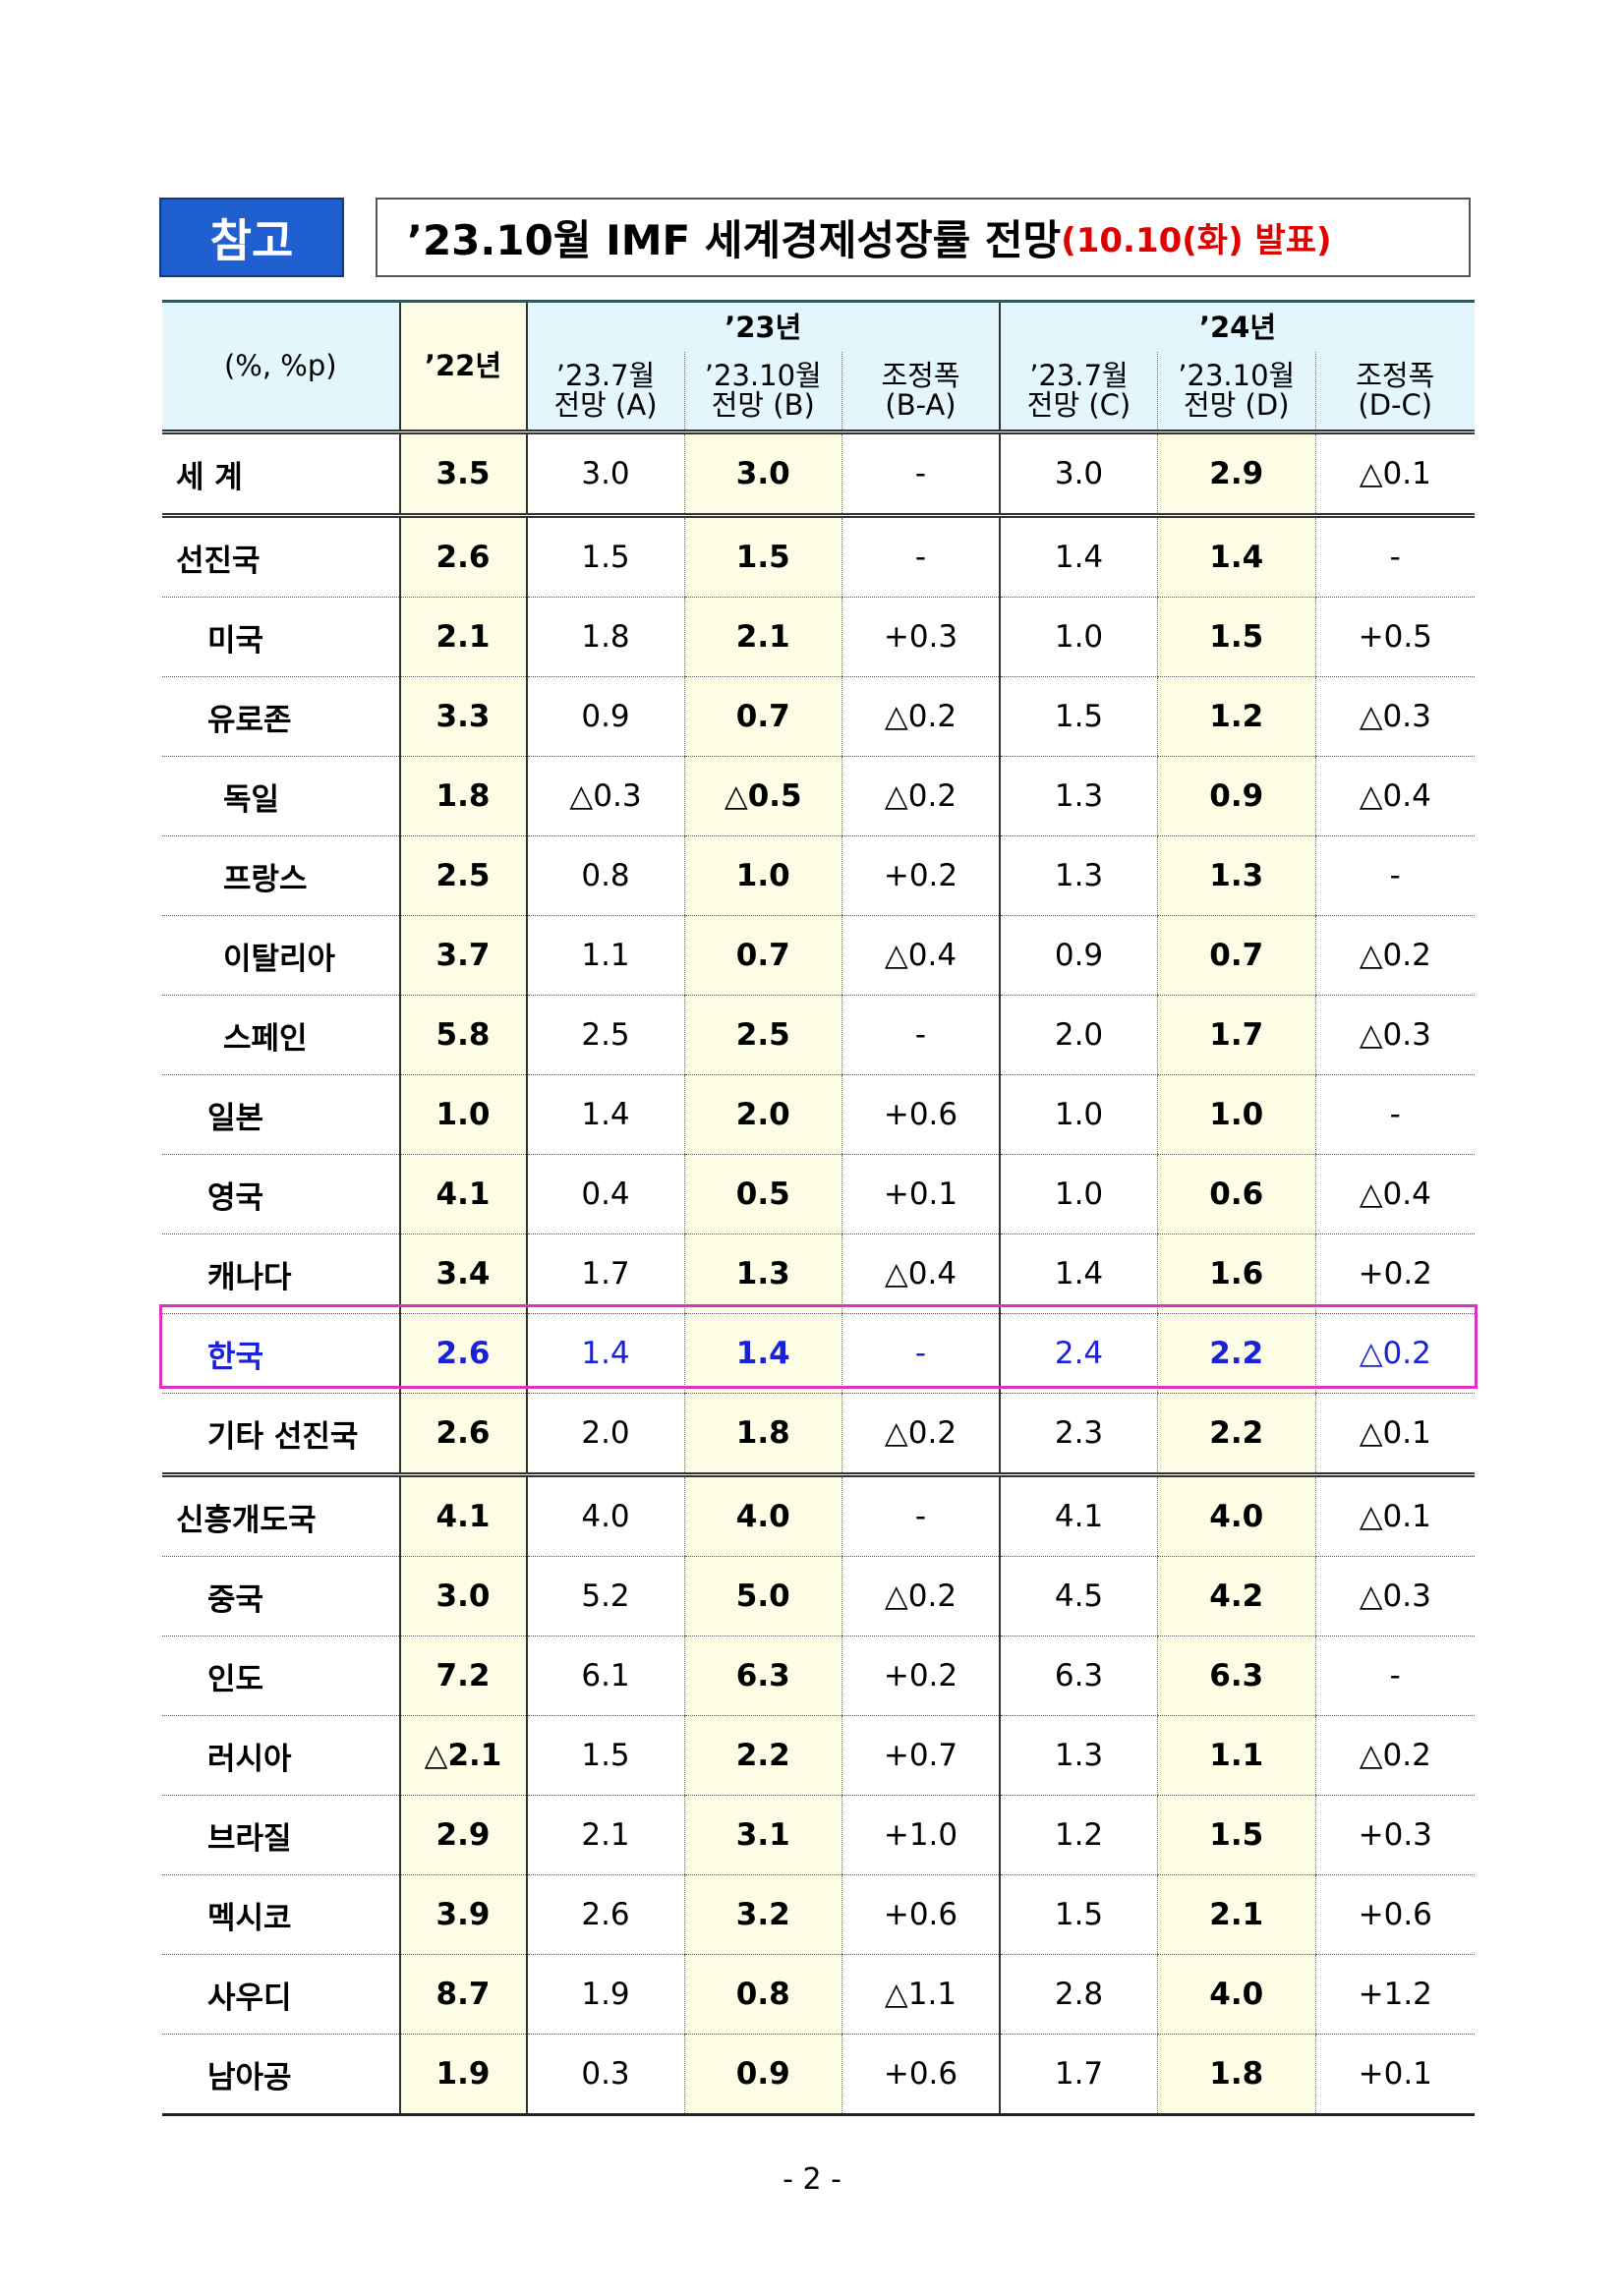  I want to click on cell: +0.7, so click(920, 1756).